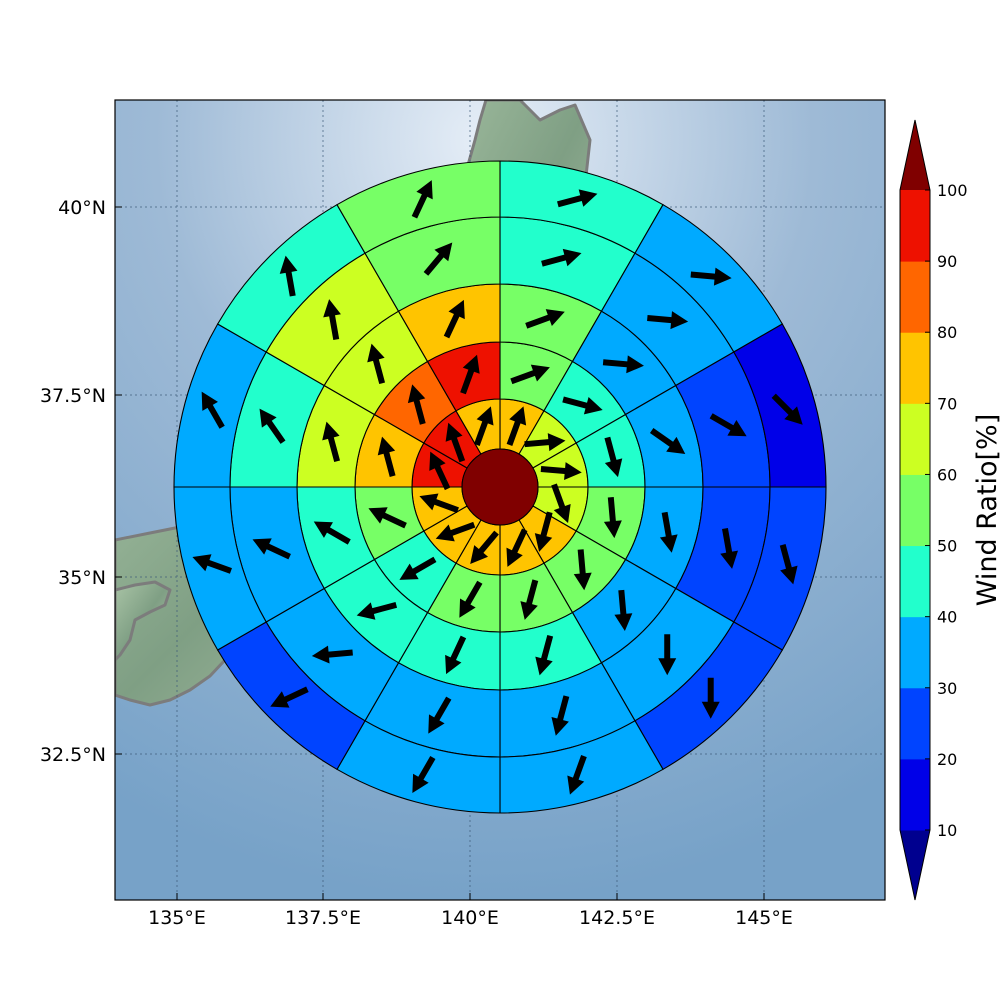 The width and height of the screenshot is (1000, 1000). What do you see at coordinates (947, 830) in the screenshot?
I see `colorbar-tick-label: 10` at bounding box center [947, 830].